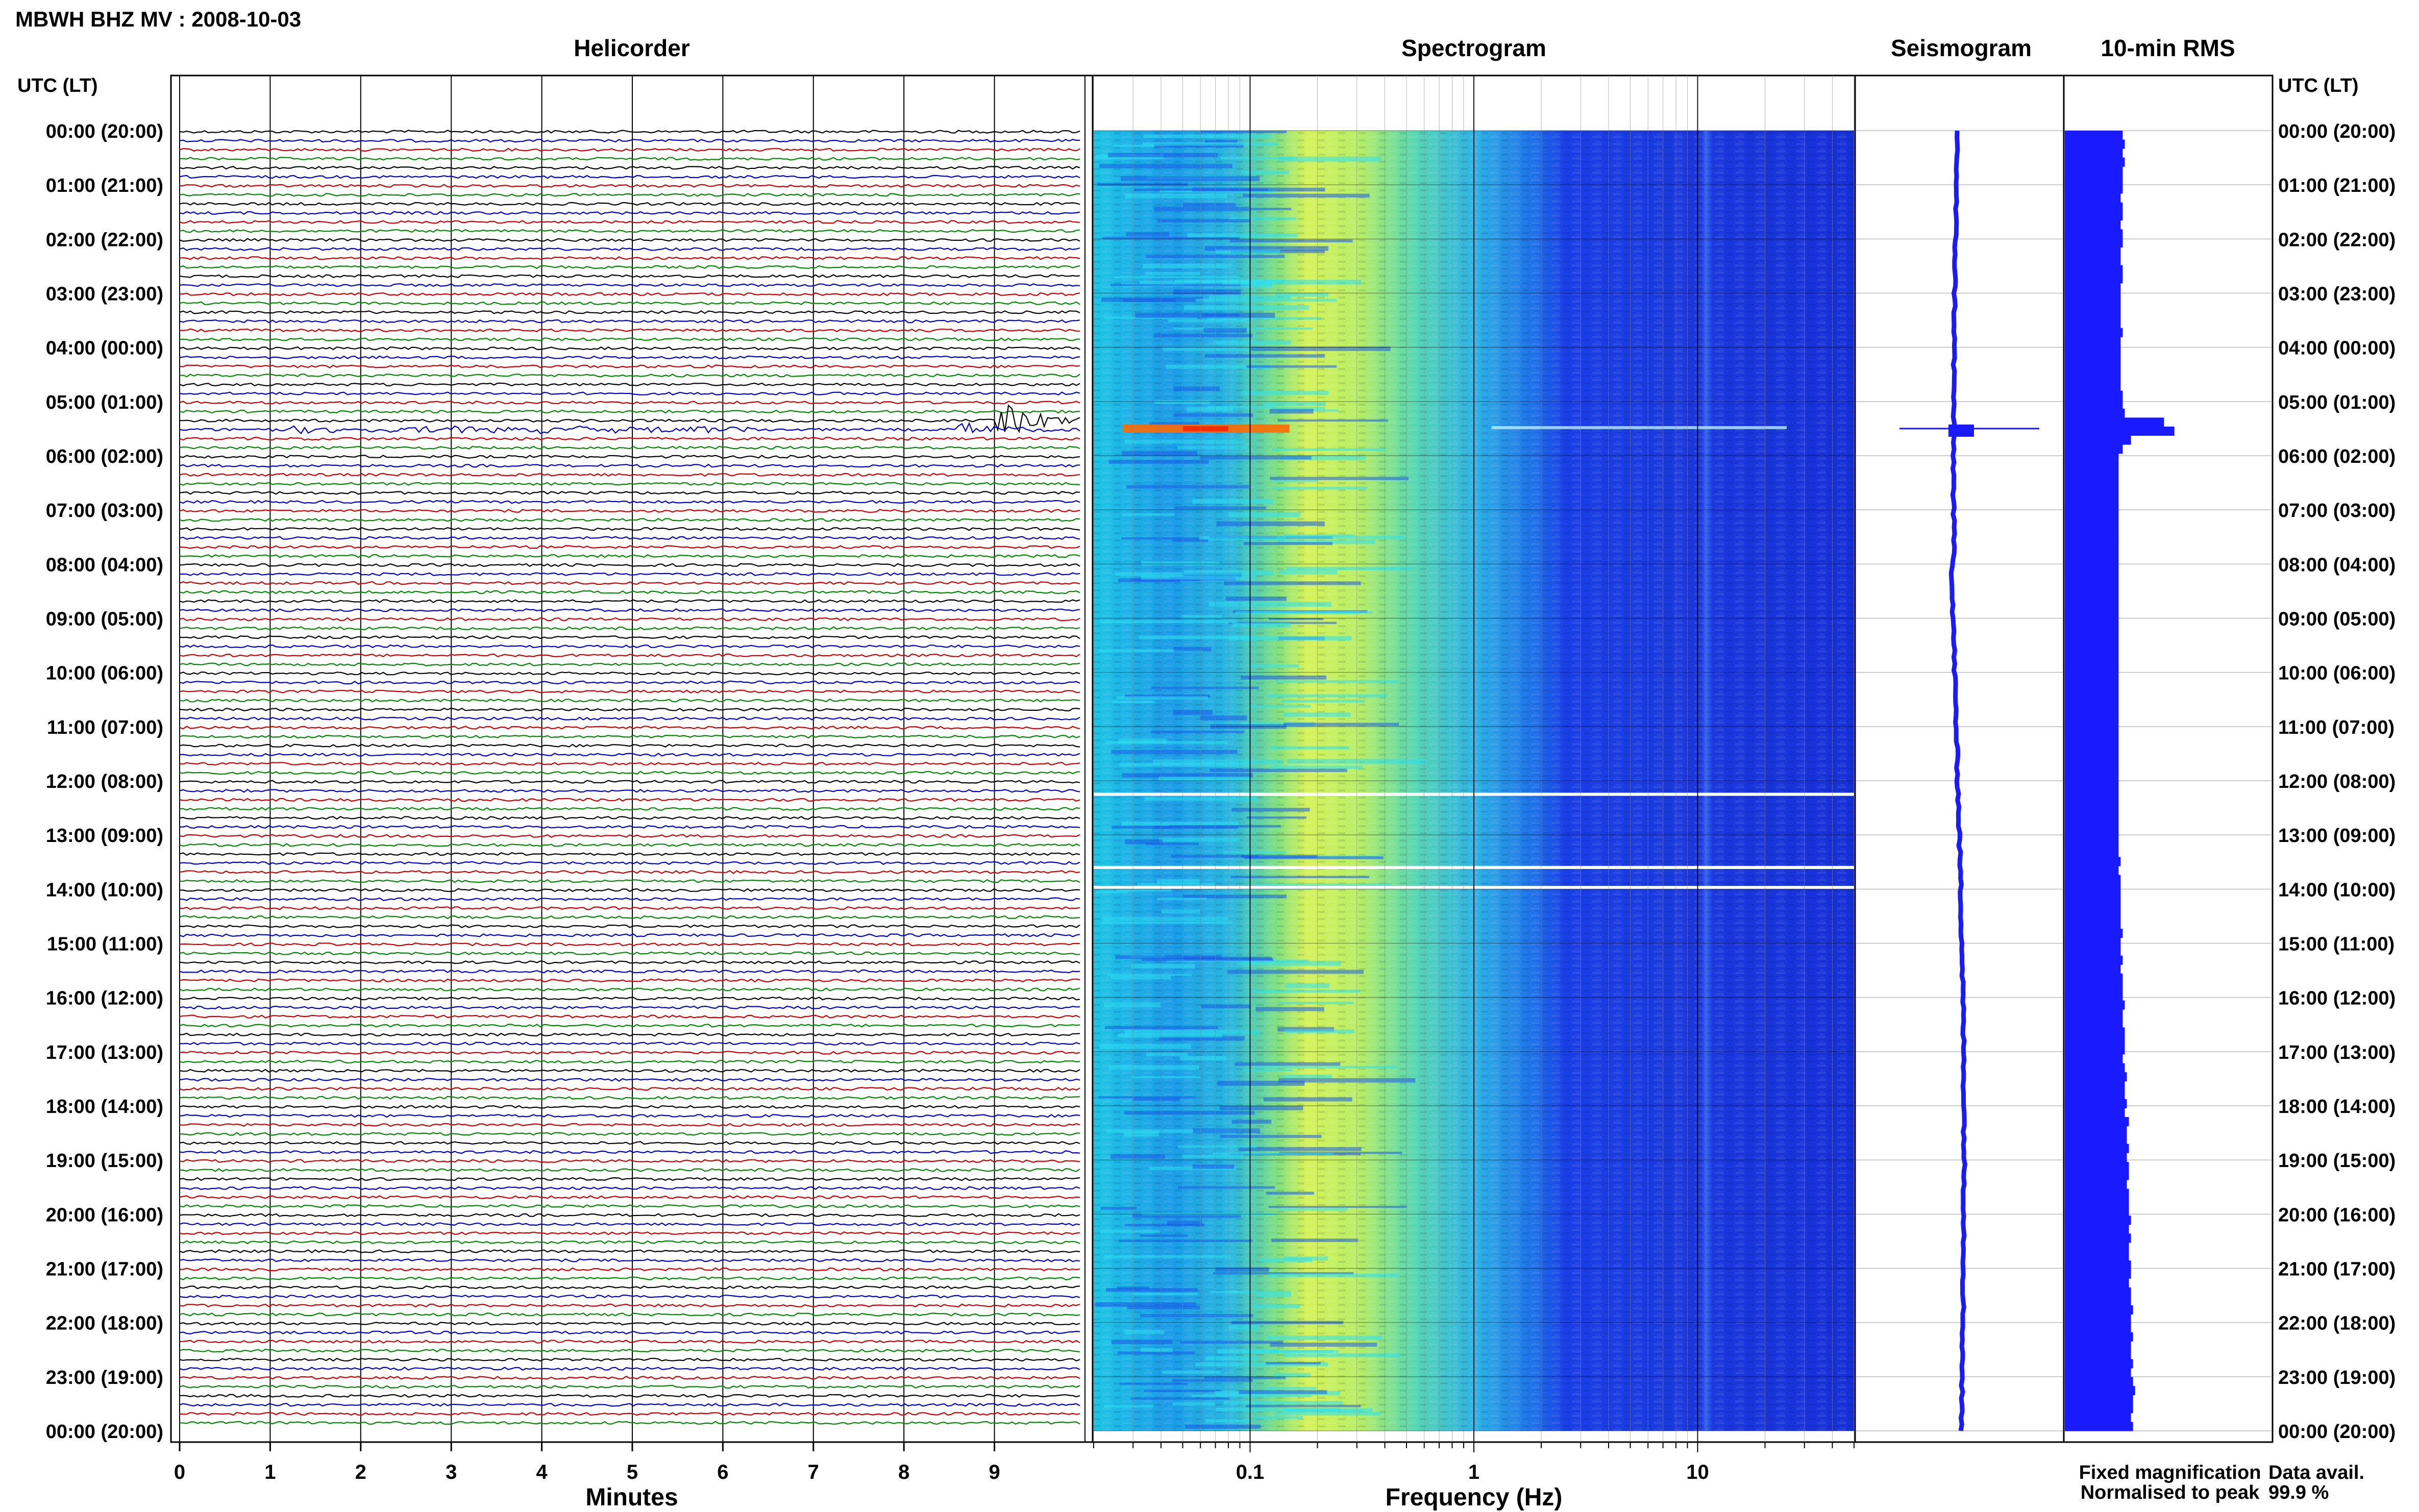 Image resolution: width=2419 pixels, height=1512 pixels. Describe the element at coordinates (104, 836) in the screenshot. I see `time-tick-label-left: 13:00 (09:00)` at that location.